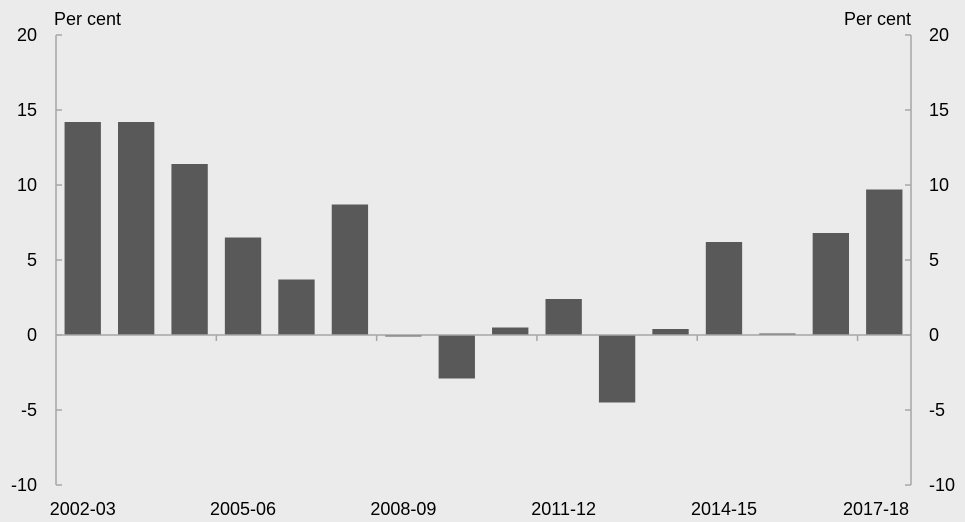 The image size is (965, 522). What do you see at coordinates (876, 509) in the screenshot?
I see `x-tick-label: 2017-18` at bounding box center [876, 509].